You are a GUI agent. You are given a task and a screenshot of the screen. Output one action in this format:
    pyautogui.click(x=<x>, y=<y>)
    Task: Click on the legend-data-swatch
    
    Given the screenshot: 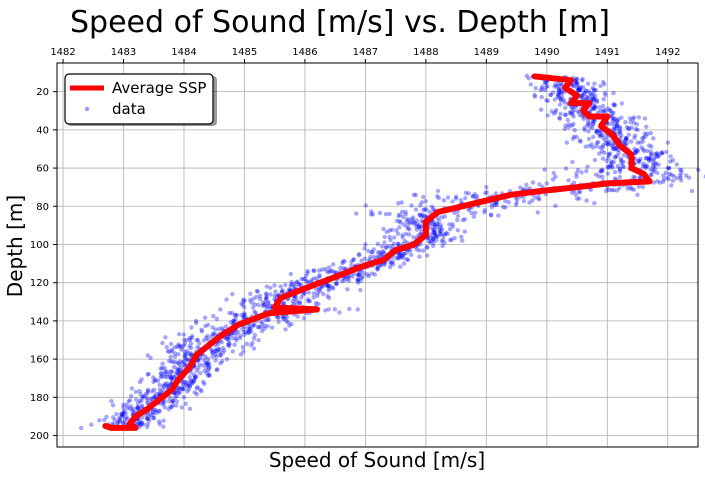 What is the action you would take?
    pyautogui.click(x=87, y=109)
    